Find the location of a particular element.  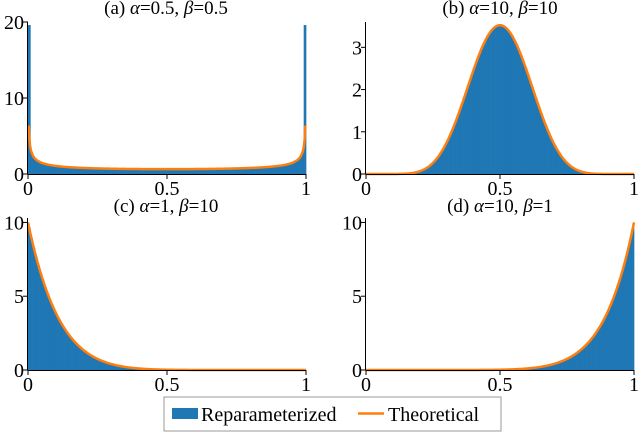

panel-a-x-tick-label: 1 is located at coordinates (306, 189).